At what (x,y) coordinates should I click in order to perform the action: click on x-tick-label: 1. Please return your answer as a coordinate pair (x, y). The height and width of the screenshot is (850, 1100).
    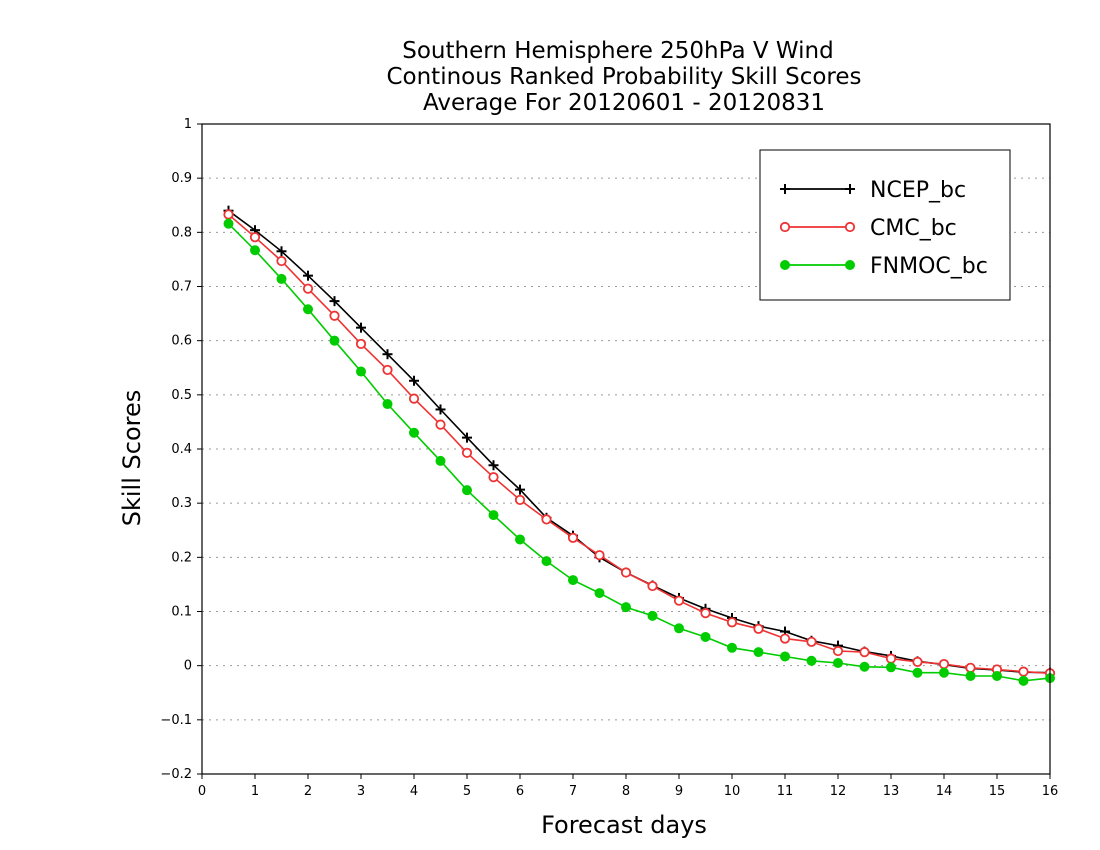
    Looking at the image, I should click on (255, 791).